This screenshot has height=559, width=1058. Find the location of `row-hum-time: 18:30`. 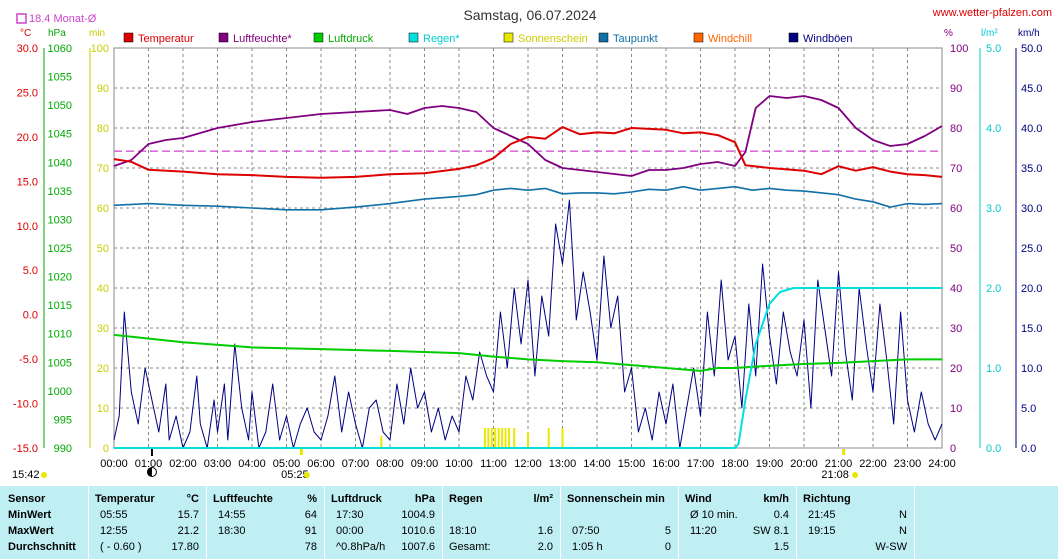

row-hum-time: 18:30 is located at coordinates (232, 531).